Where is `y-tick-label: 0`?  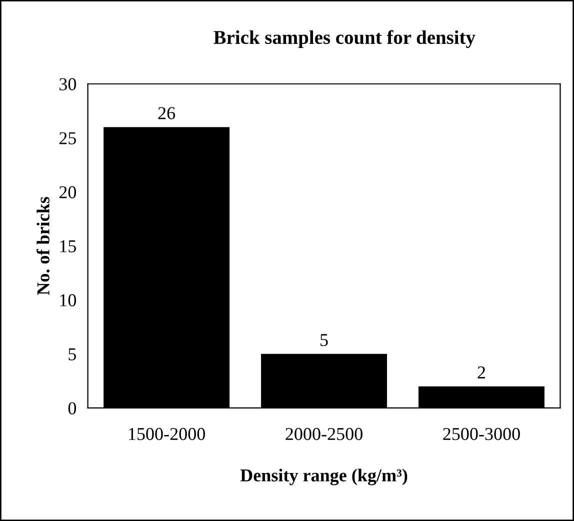 y-tick-label: 0 is located at coordinates (72, 408).